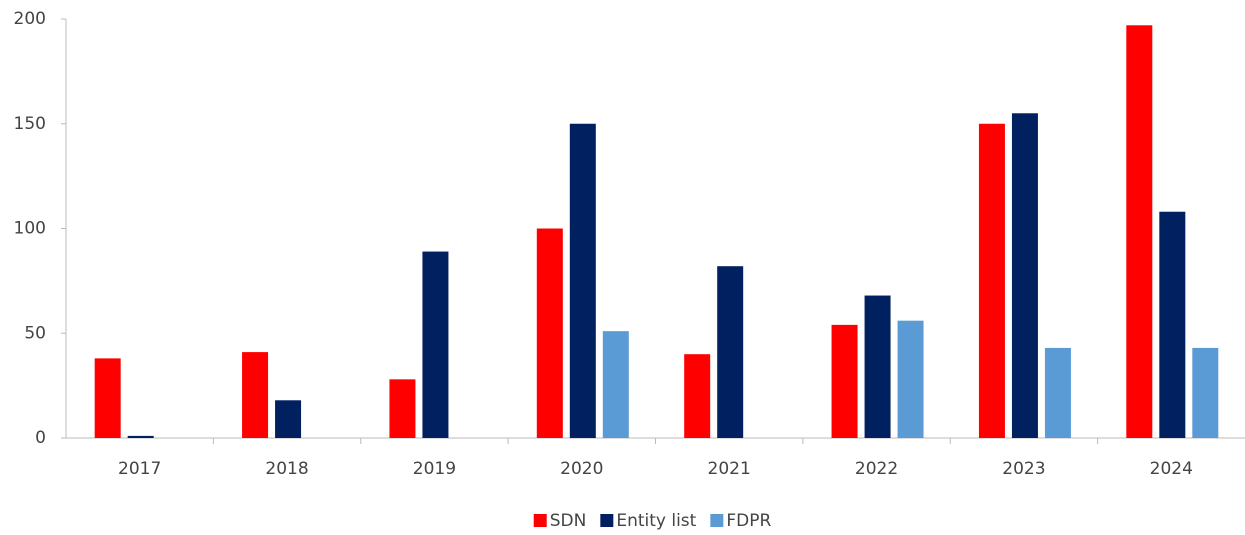 The height and width of the screenshot is (535, 1245). Describe the element at coordinates (876, 469) in the screenshot. I see `x-tick-label: 2022` at that location.